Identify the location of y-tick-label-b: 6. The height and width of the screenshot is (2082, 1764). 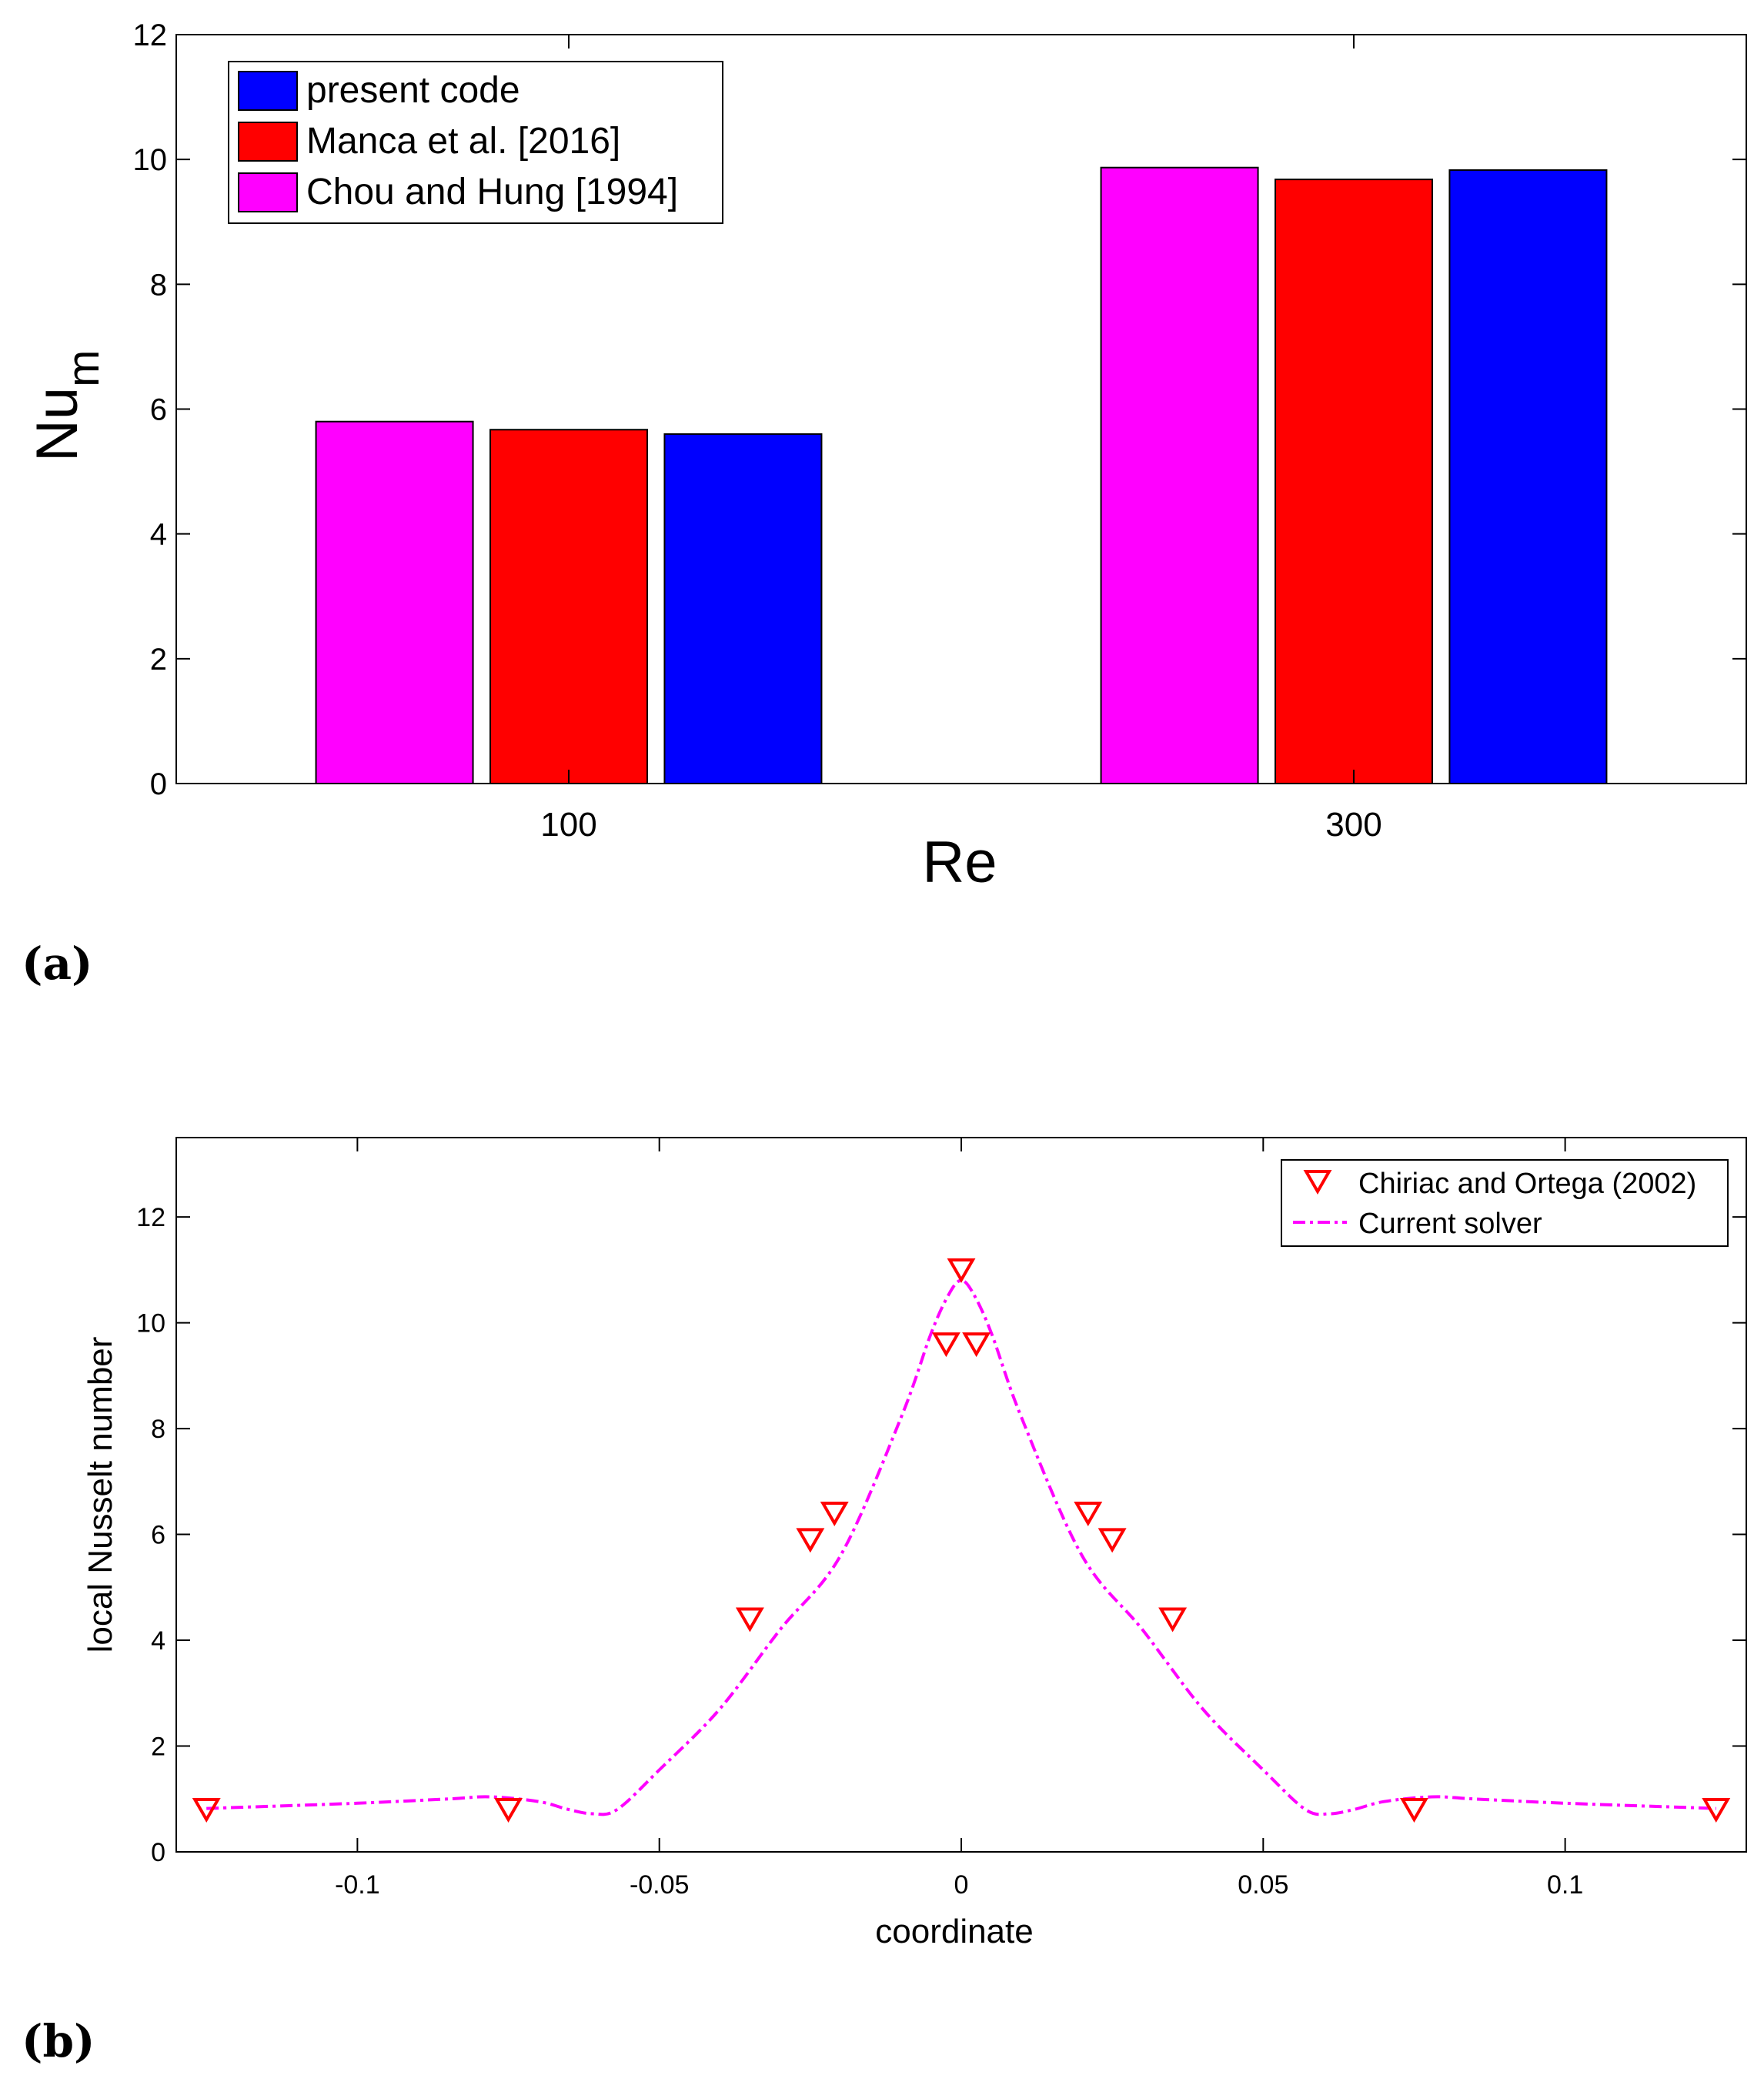
(158, 1535).